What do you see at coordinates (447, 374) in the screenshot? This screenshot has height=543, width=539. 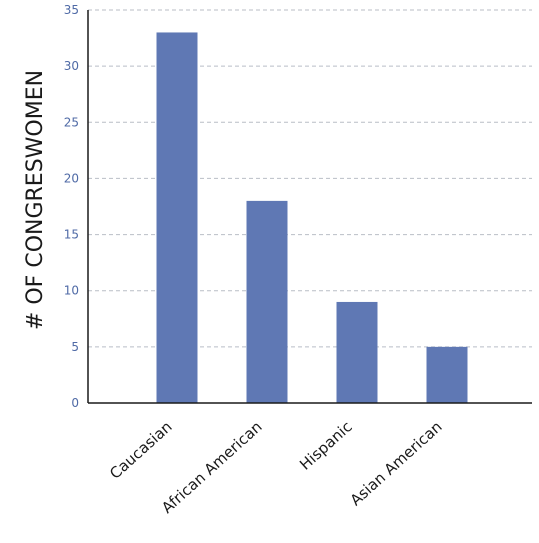 I see `bar-asian-american` at bounding box center [447, 374].